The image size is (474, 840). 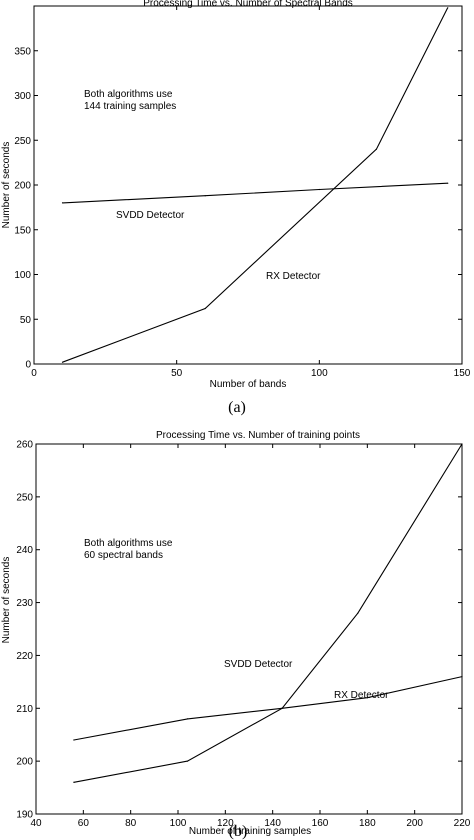 What do you see at coordinates (272, 823) in the screenshot?
I see `x-tick-label: 140` at bounding box center [272, 823].